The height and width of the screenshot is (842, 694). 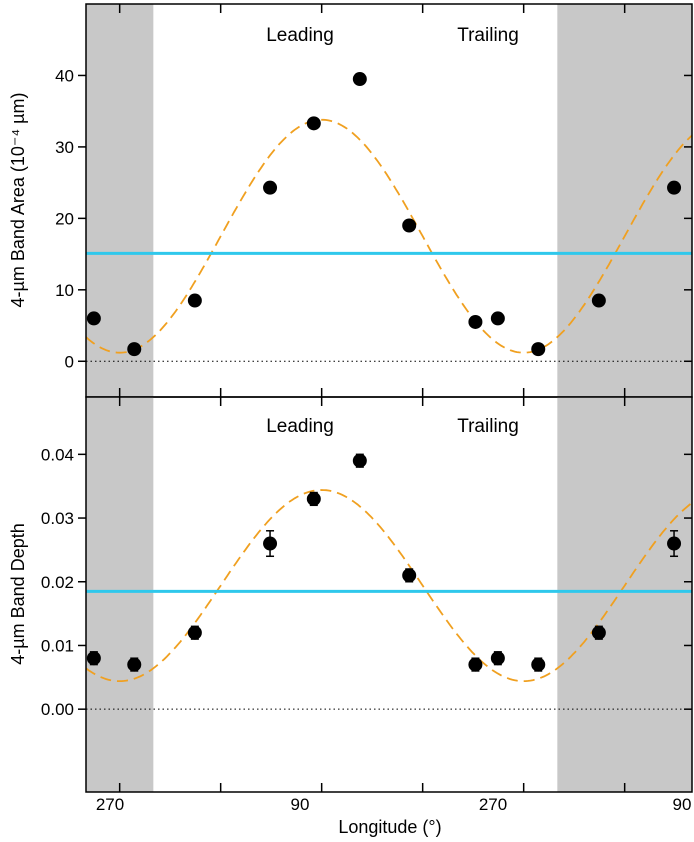 What do you see at coordinates (120, 594) in the screenshot?
I see `band-depth-shade-left` at bounding box center [120, 594].